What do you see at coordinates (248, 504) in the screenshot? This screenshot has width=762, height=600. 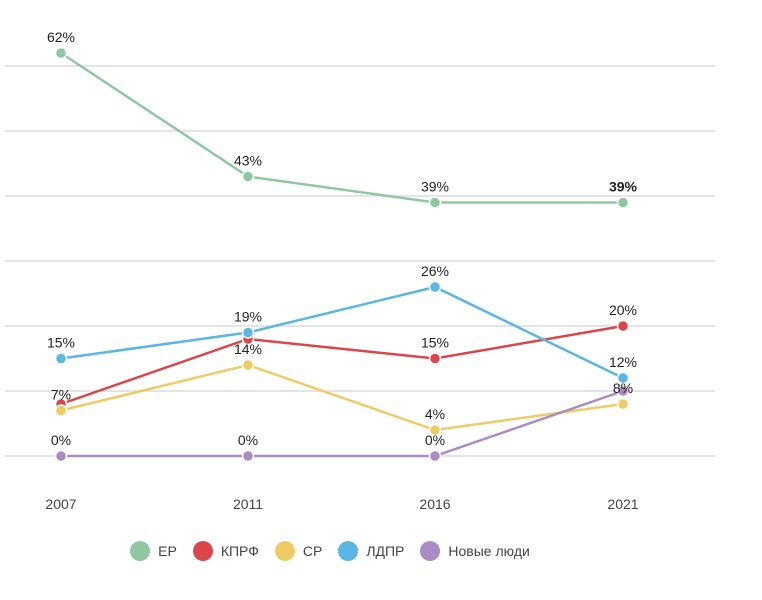 I see `x-tick-label: 2011` at bounding box center [248, 504].